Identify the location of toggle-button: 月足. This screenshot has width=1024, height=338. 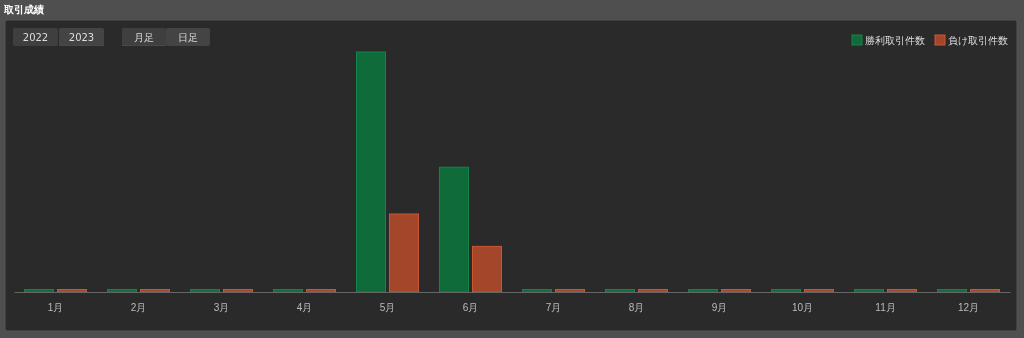
(144, 37).